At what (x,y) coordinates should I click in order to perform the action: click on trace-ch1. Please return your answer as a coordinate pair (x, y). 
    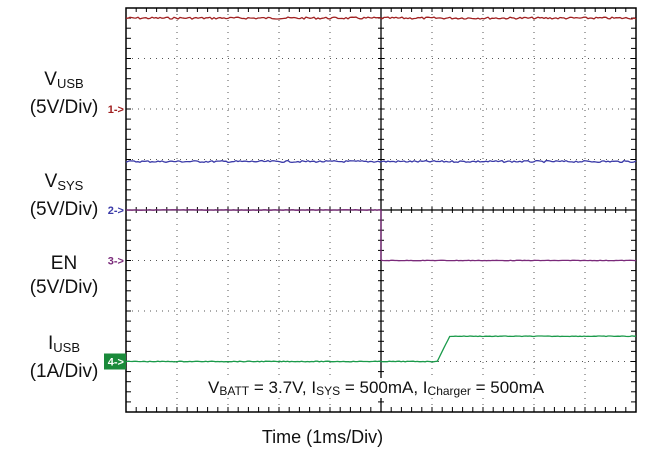
    Looking at the image, I should click on (381, 18).